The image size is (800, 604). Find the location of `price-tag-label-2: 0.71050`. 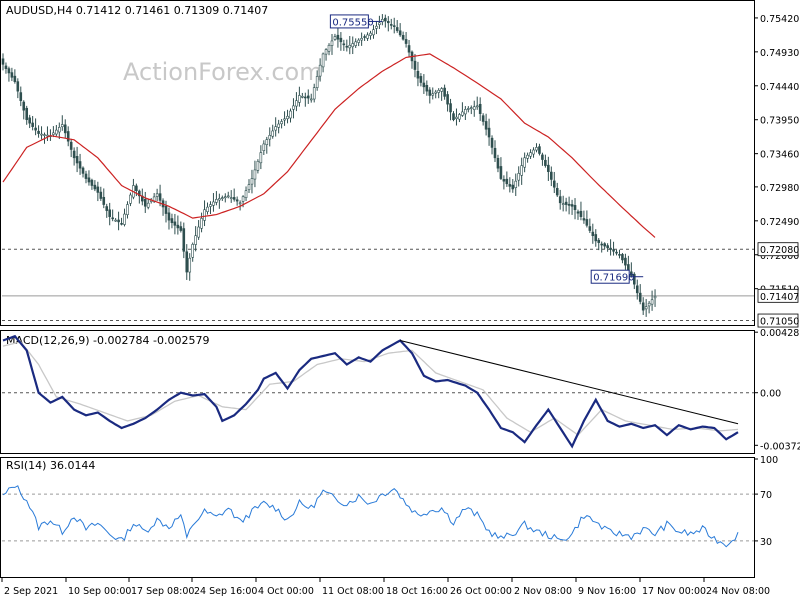

price-tag-label-2: 0.71050 is located at coordinates (779, 322).